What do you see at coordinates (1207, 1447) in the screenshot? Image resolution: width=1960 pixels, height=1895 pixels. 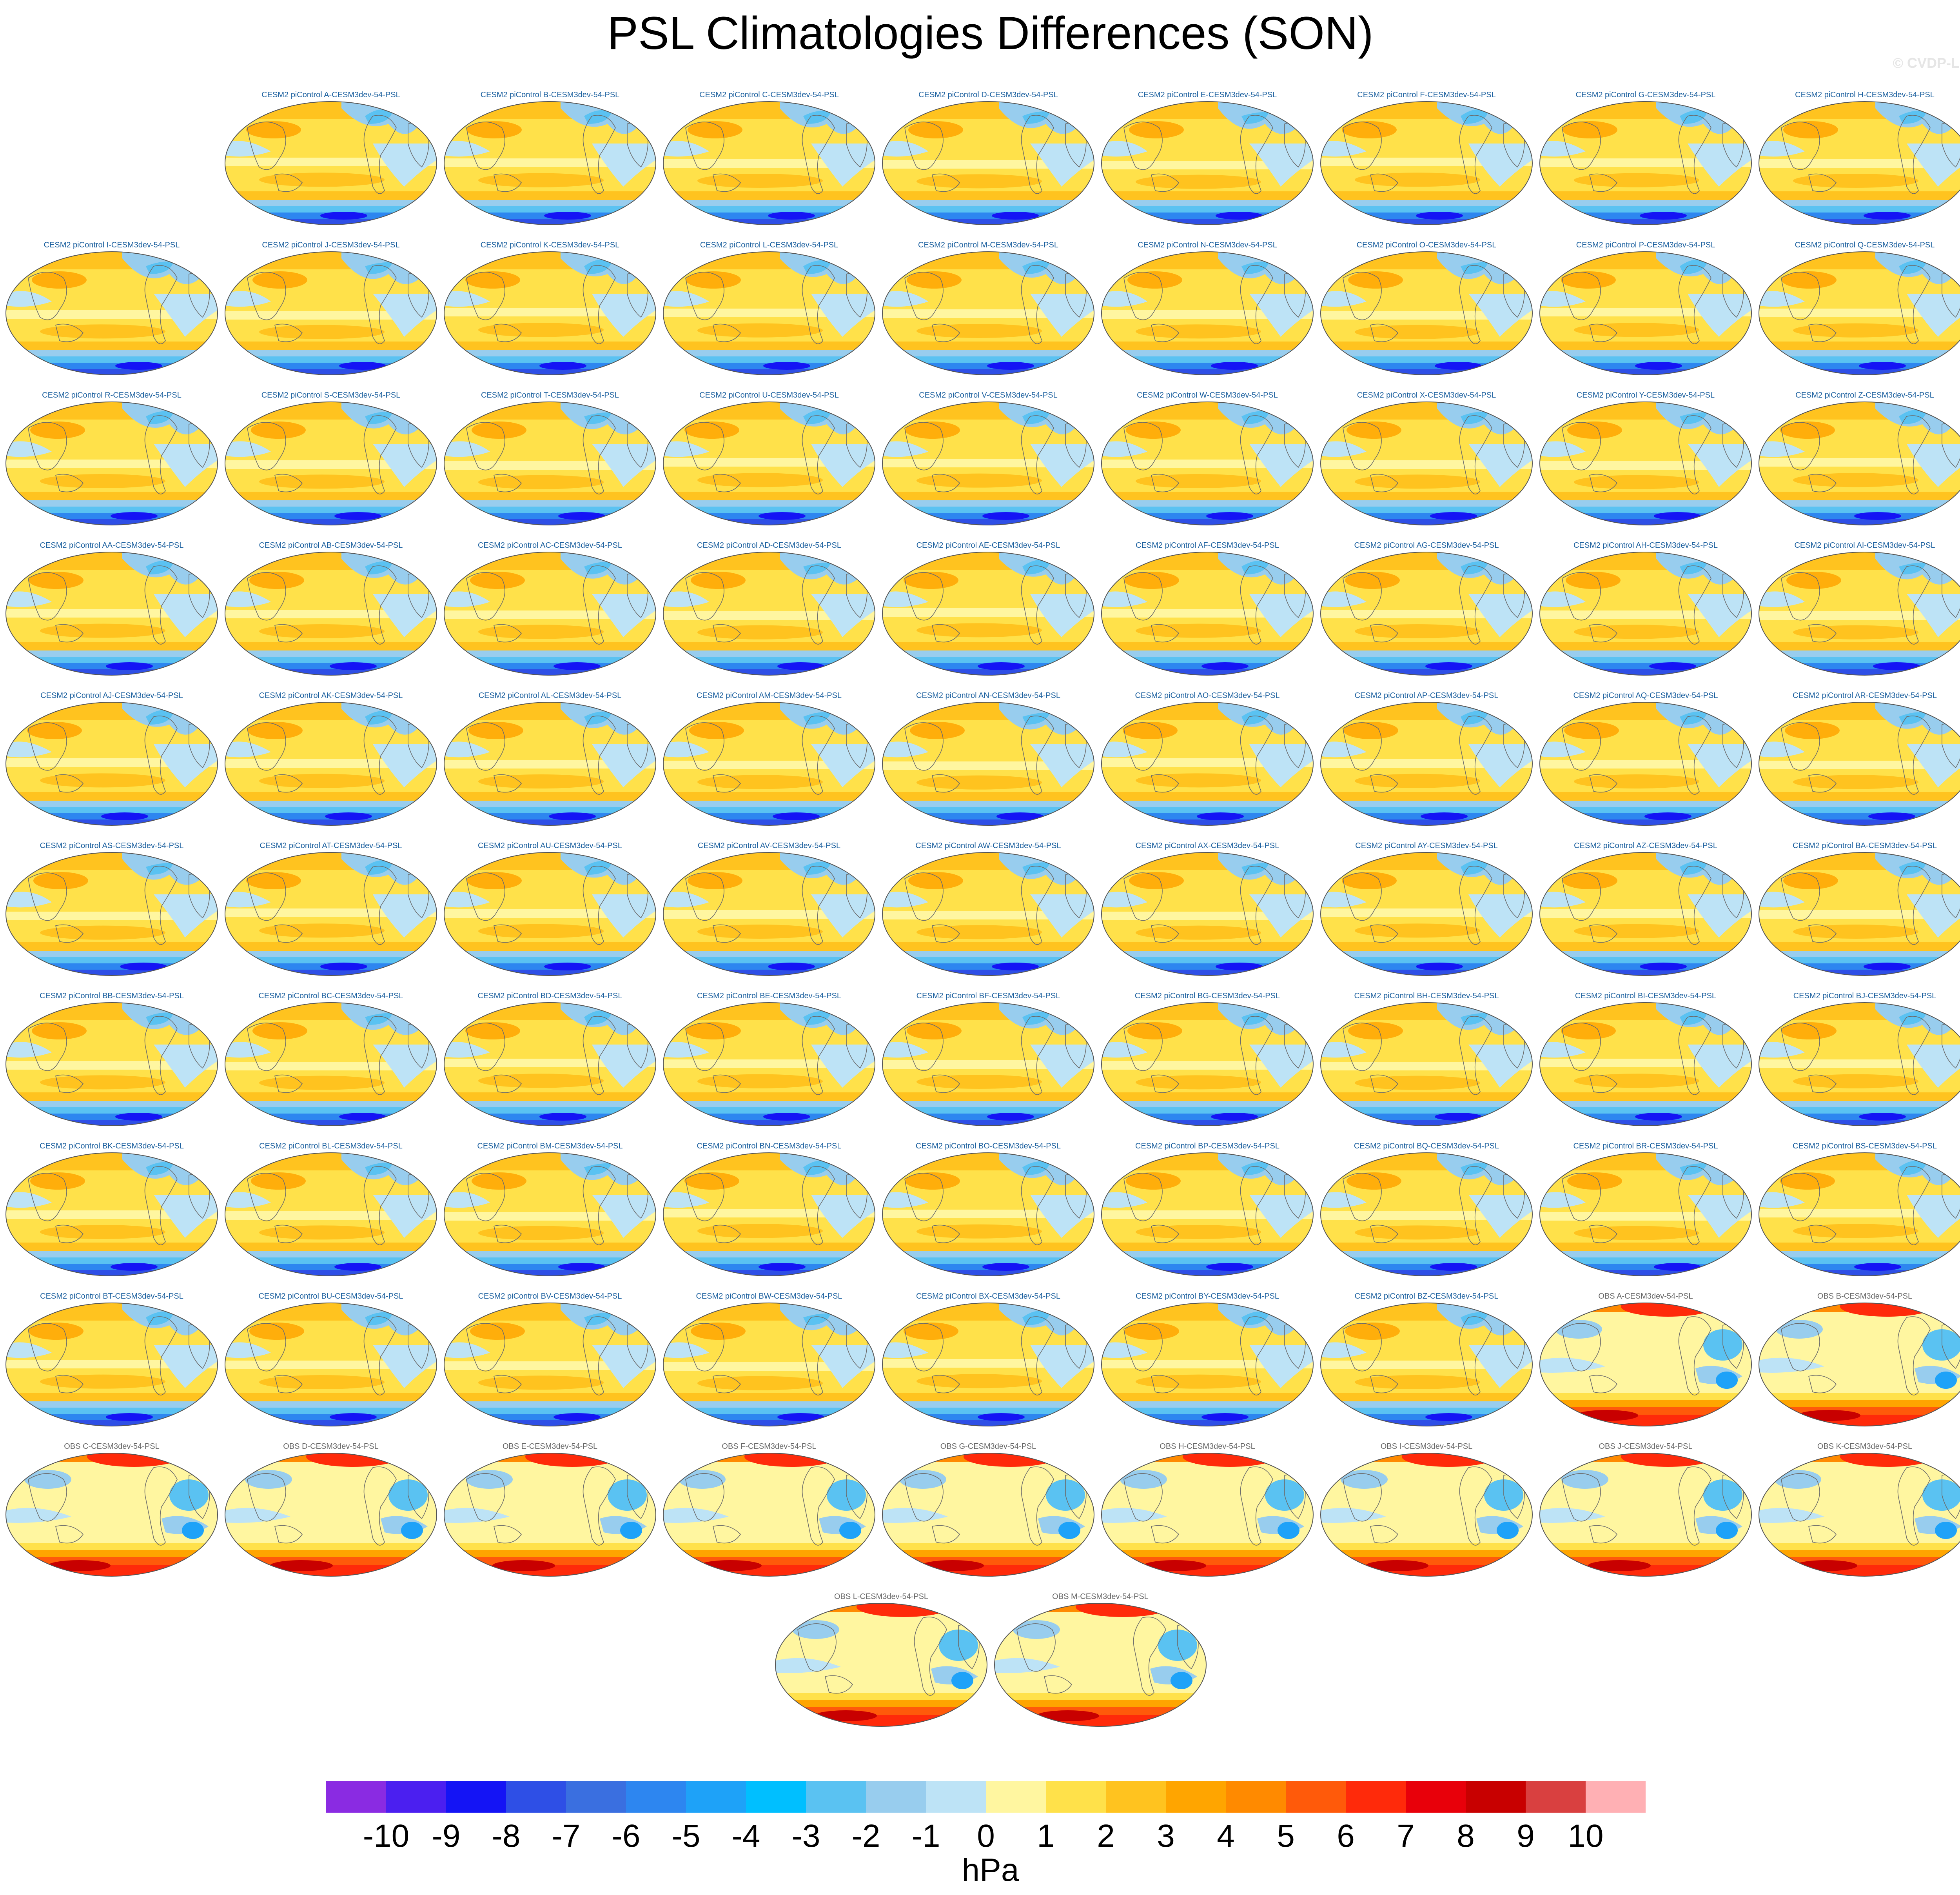 I see `panel-title: OBS H-CESM3dev-54-PSL` at bounding box center [1207, 1447].